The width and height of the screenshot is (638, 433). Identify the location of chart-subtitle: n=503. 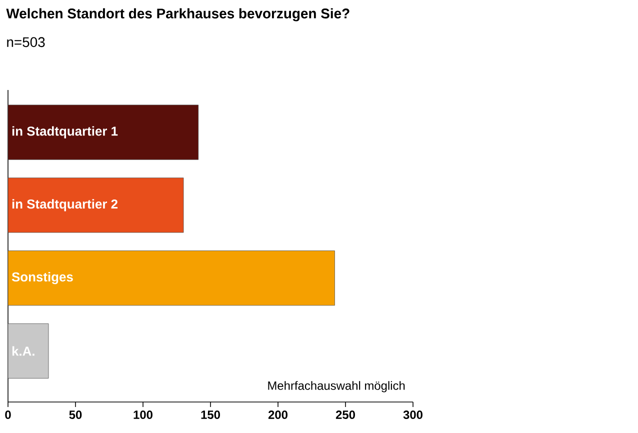
(26, 42).